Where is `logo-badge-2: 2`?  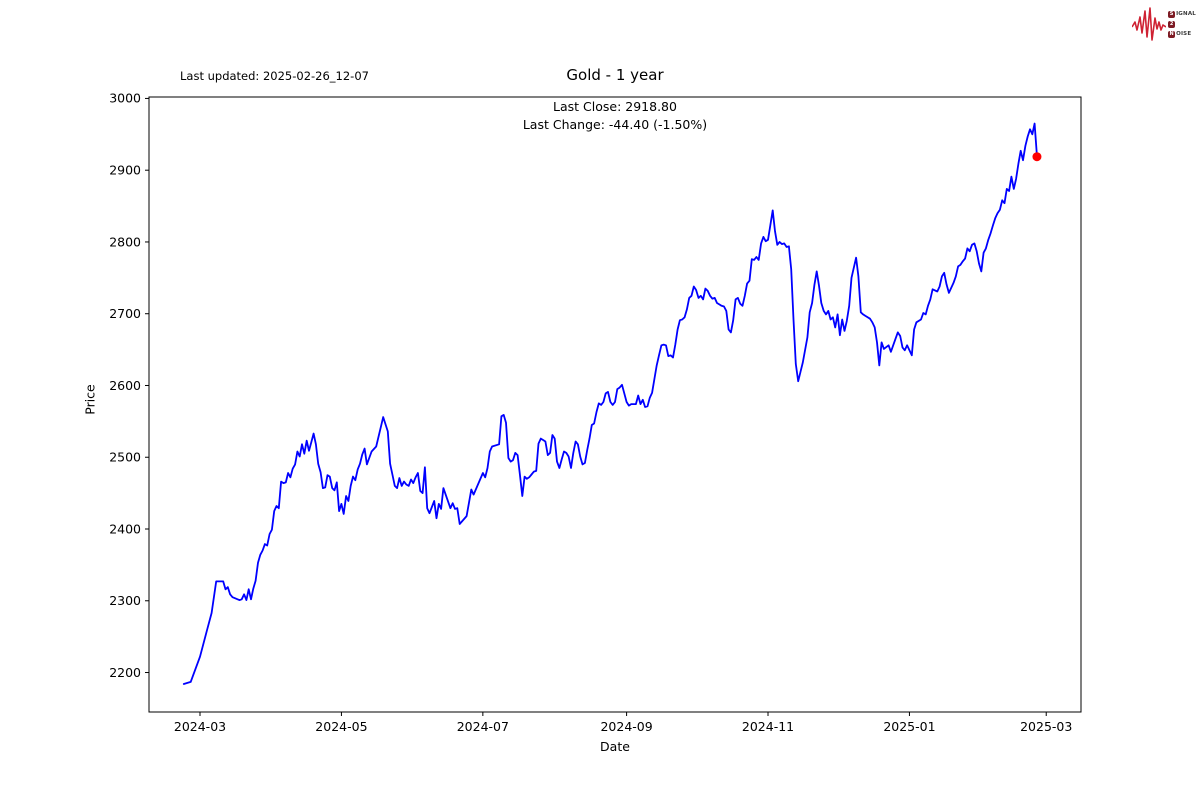
logo-badge-2: 2 is located at coordinates (1172, 24).